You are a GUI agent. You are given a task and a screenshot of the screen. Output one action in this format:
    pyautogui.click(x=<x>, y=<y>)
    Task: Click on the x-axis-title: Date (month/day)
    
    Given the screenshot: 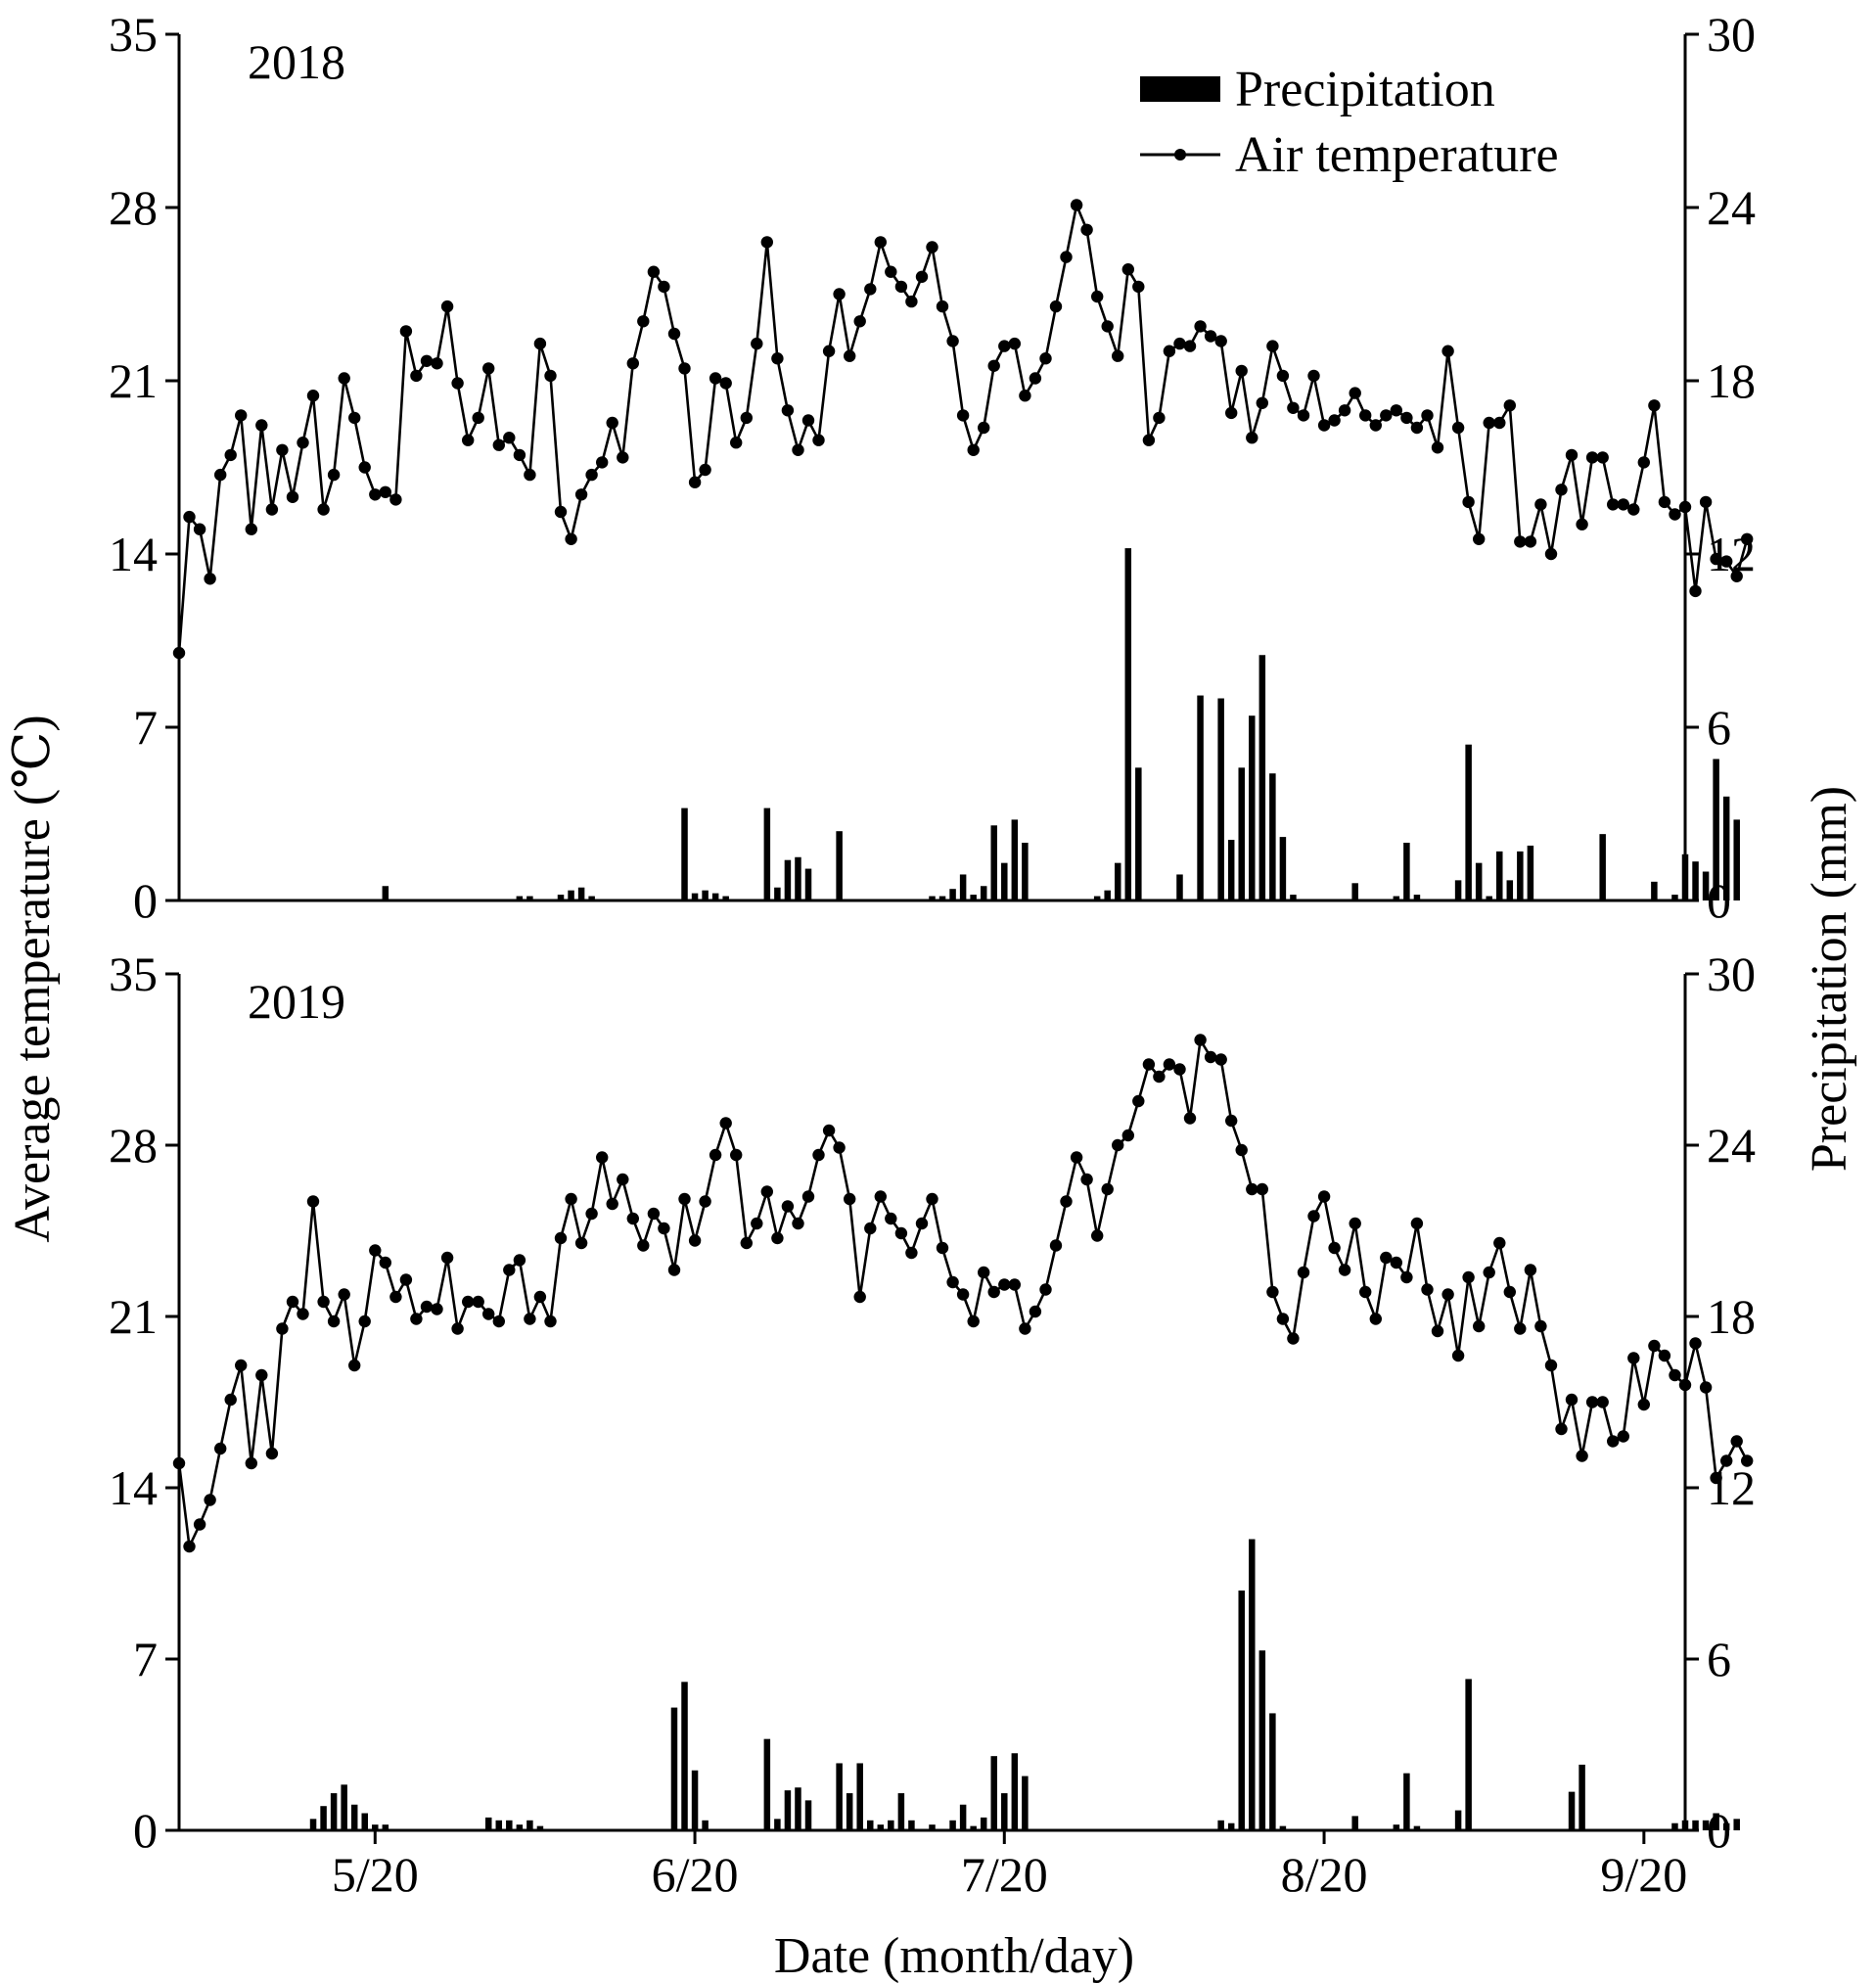 What is the action you would take?
    pyautogui.click(x=954, y=1956)
    